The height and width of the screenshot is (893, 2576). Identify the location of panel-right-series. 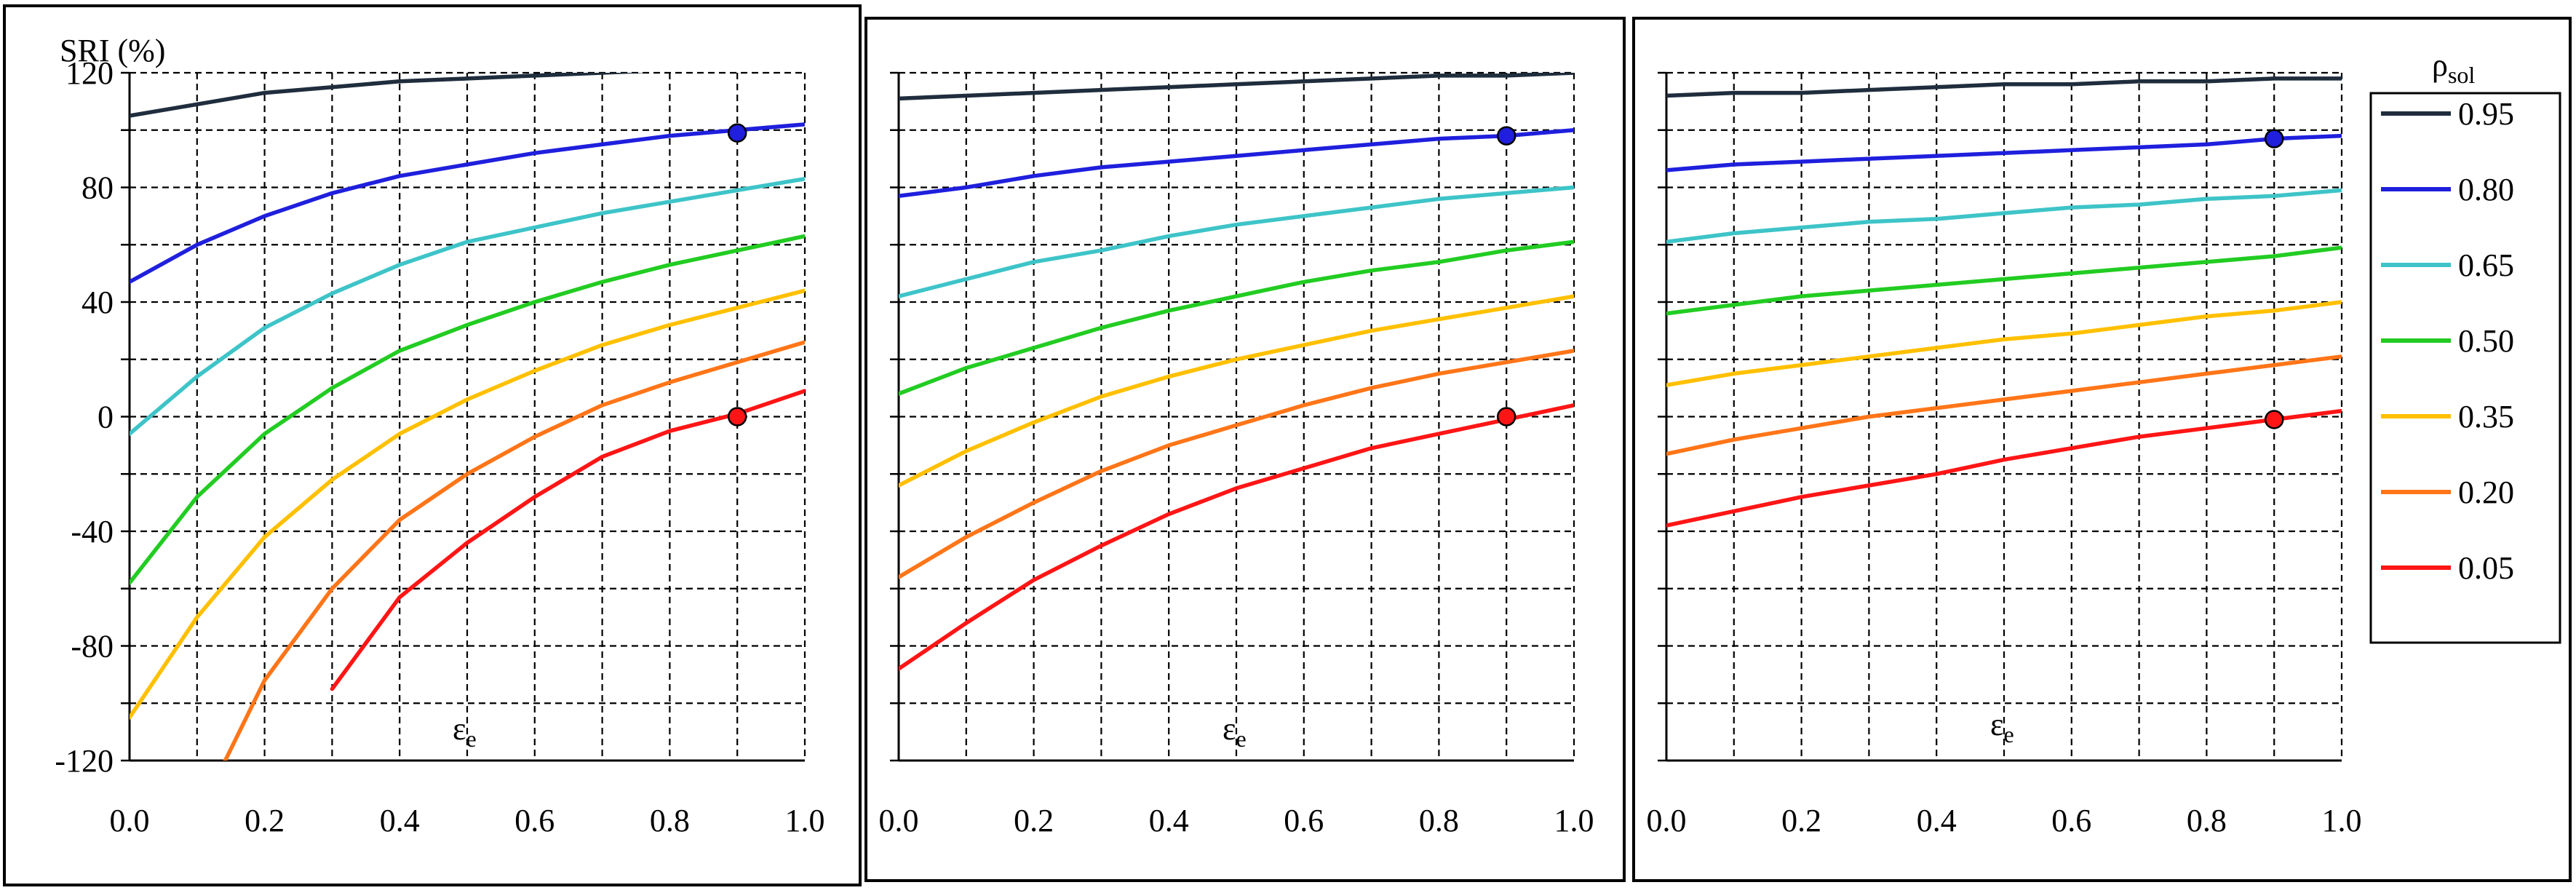
(2004, 302).